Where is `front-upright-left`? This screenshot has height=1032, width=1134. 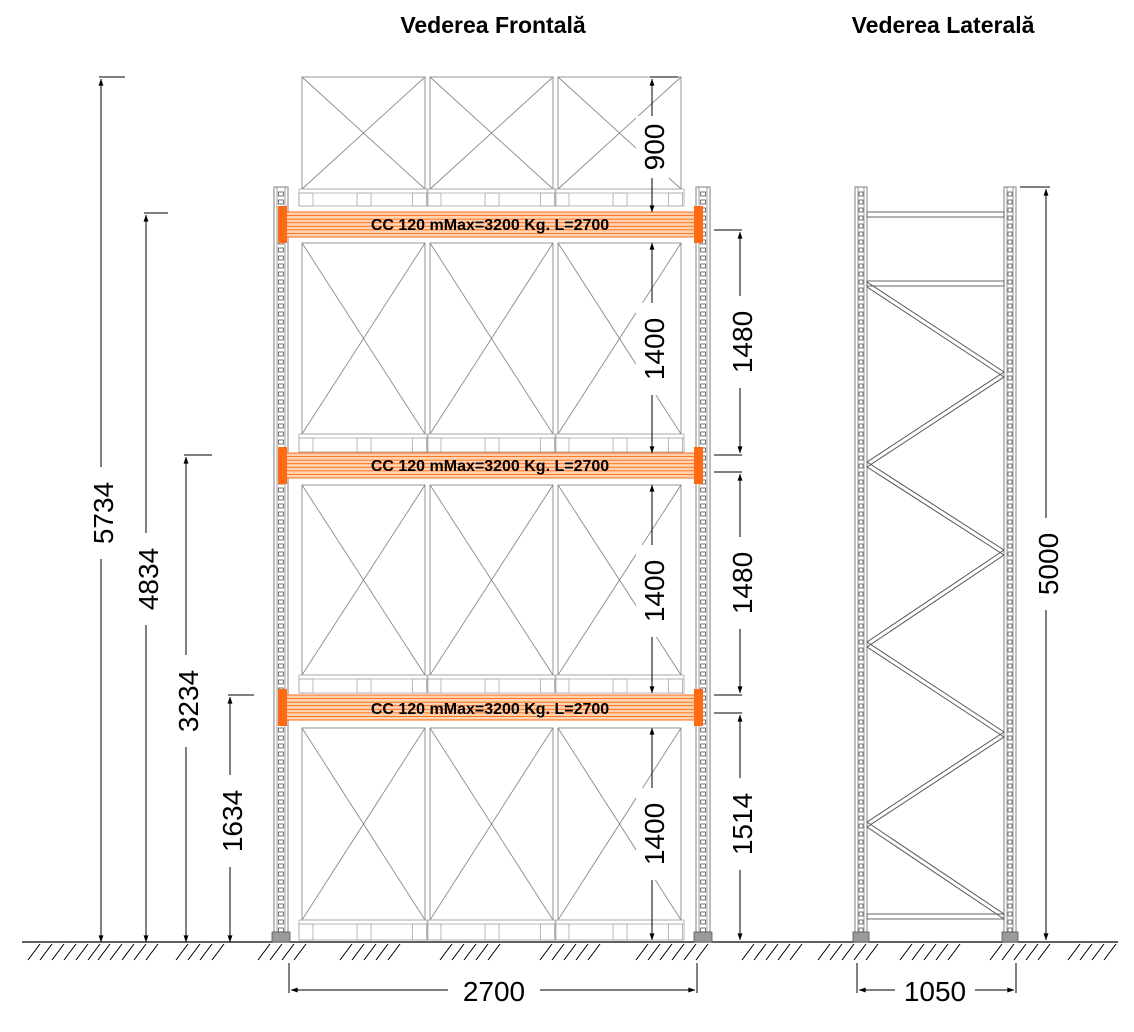
front-upright-left is located at coordinates (281, 564).